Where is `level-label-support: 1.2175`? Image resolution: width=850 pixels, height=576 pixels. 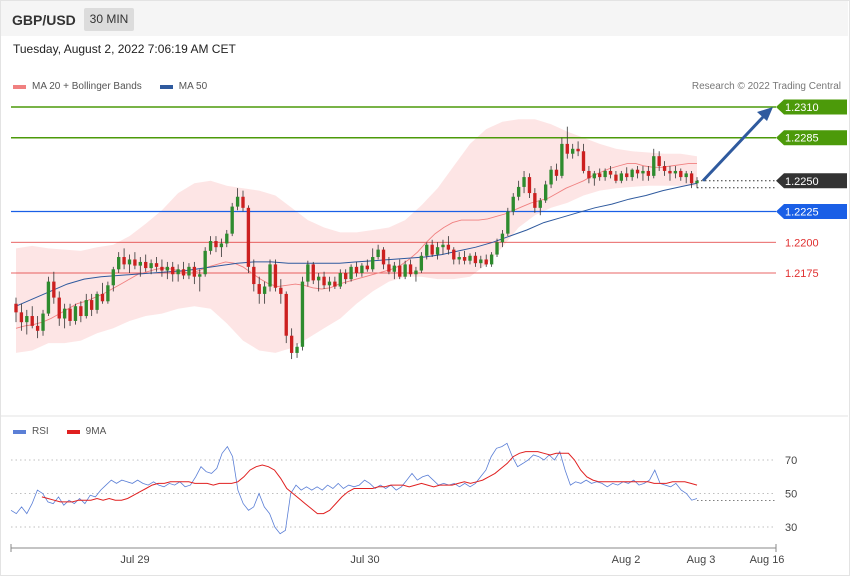 level-label-support: 1.2175 is located at coordinates (802, 274).